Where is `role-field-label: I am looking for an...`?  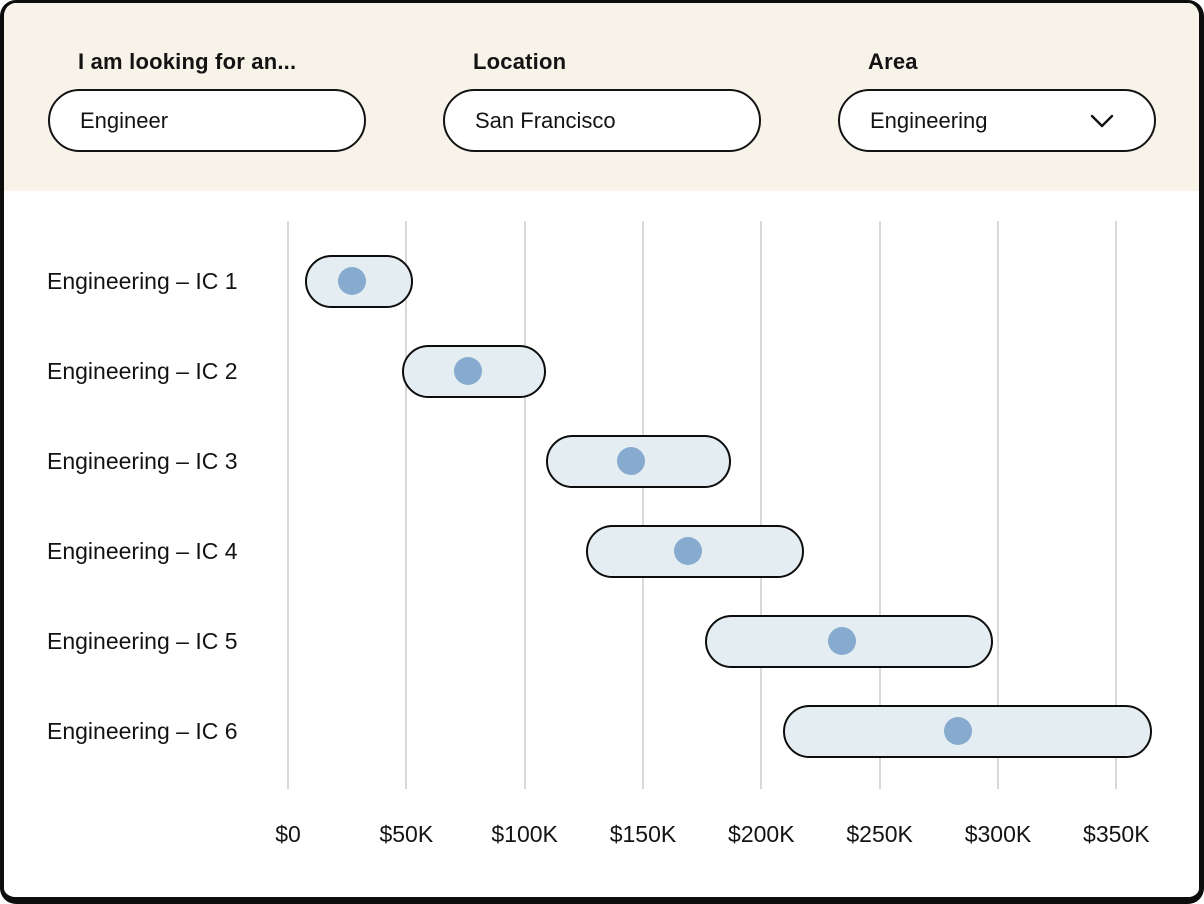 role-field-label: I am looking for an... is located at coordinates (187, 61).